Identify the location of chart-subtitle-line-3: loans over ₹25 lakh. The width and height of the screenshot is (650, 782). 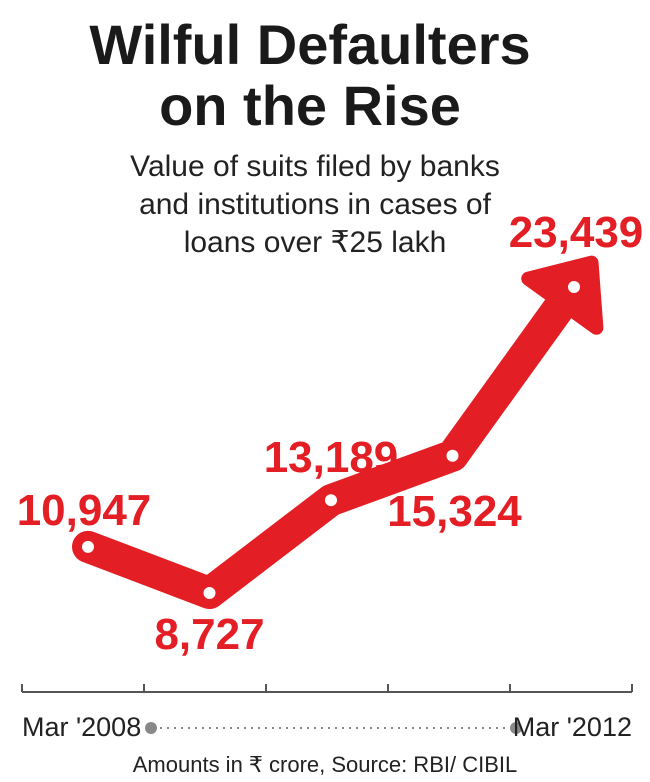
(315, 242).